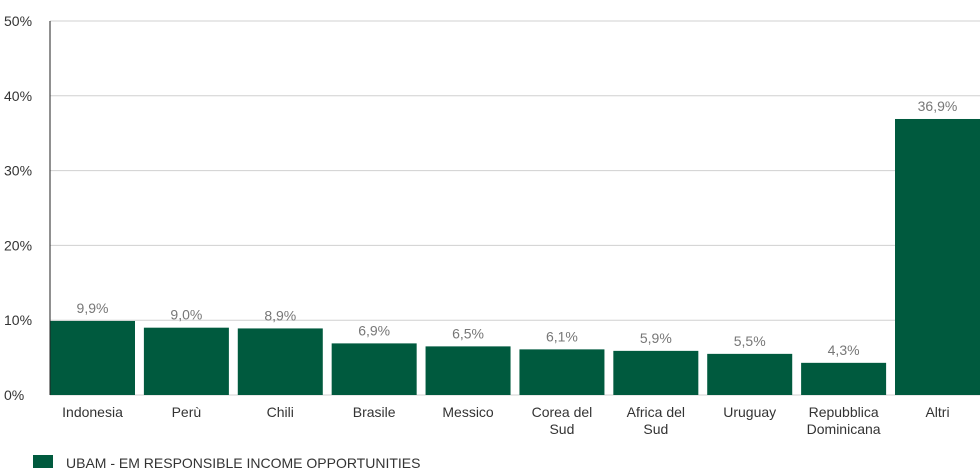 The height and width of the screenshot is (468, 980). What do you see at coordinates (844, 412) in the screenshot?
I see `category-label: Repubblica` at bounding box center [844, 412].